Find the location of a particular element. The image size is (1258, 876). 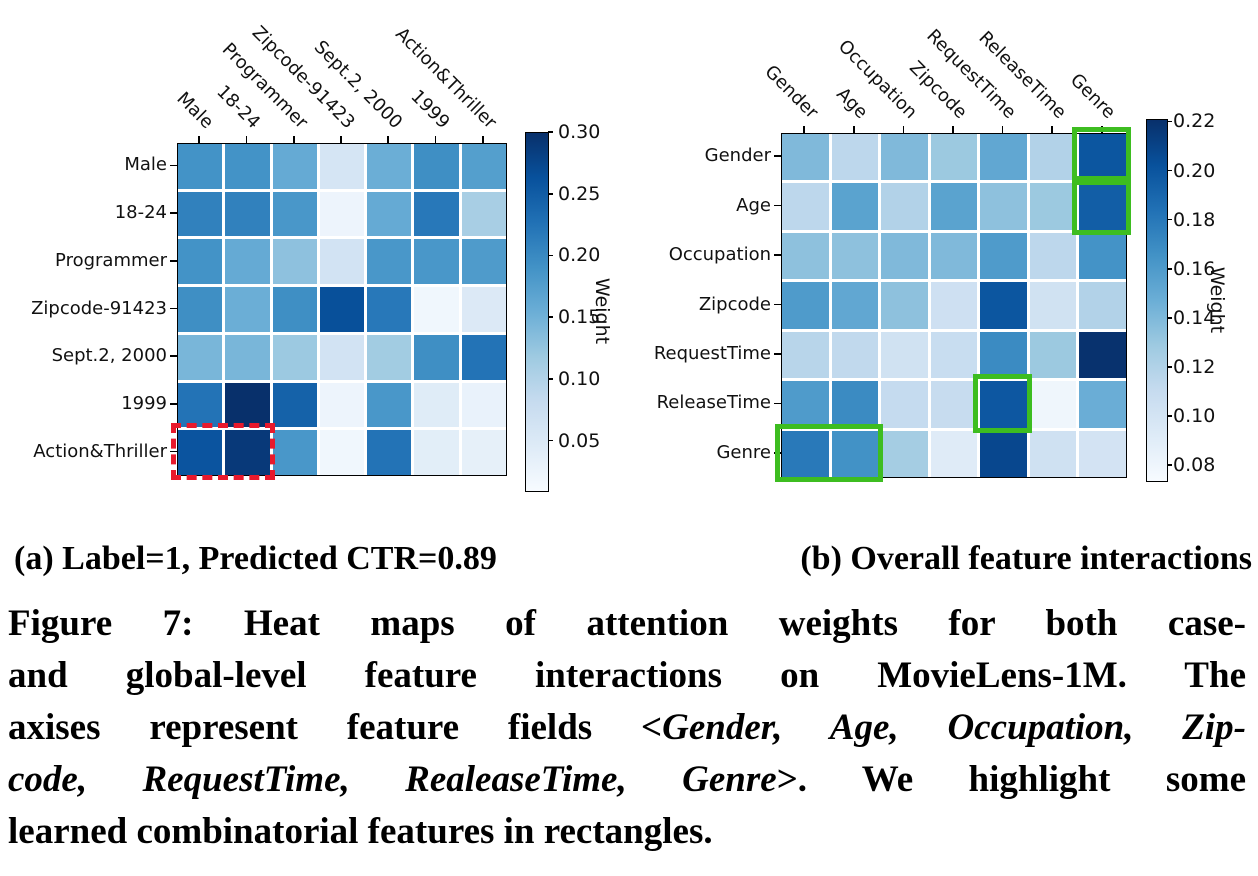

y-axis-label: Zipcode-91423 is located at coordinates (99, 308).